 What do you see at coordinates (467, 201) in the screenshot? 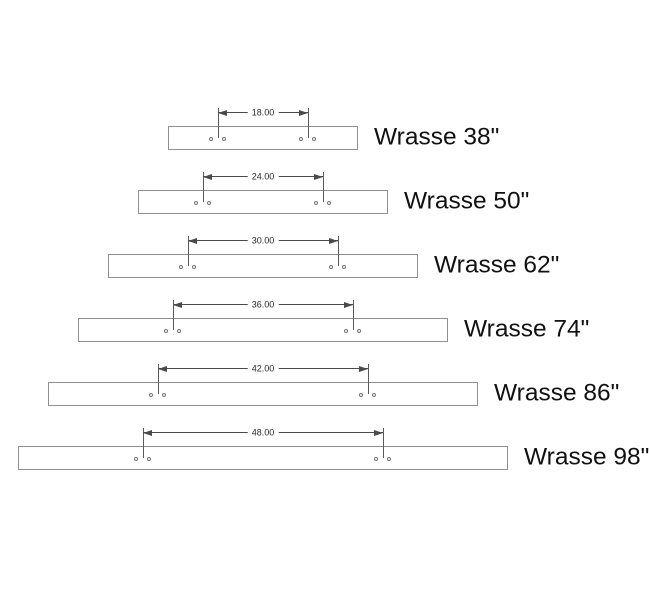
I see `bar-size-label: Wrasse 50"` at bounding box center [467, 201].